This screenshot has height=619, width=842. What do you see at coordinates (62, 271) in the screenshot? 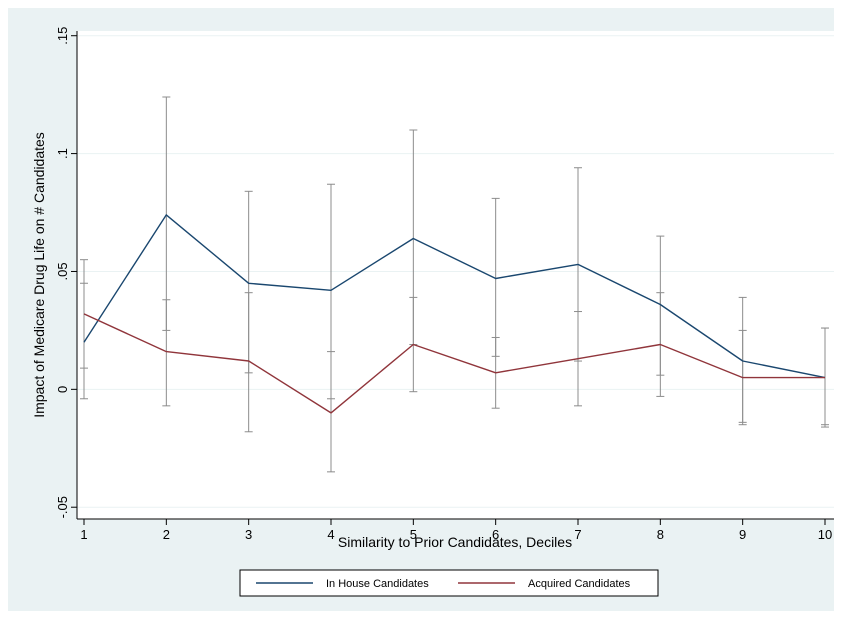
I see `y-tick-label: .05` at bounding box center [62, 271].